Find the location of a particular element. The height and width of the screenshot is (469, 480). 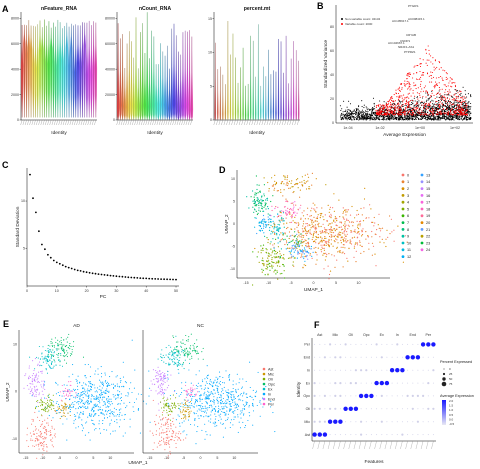

facet-title: AD is located at coordinates (76, 326).